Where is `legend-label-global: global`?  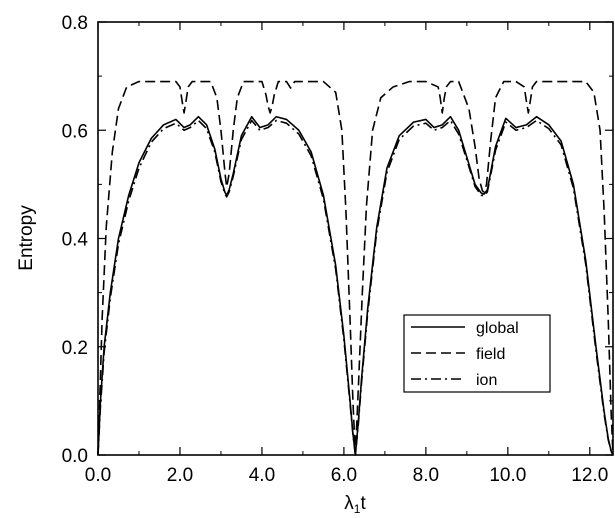 legend-label-global: global is located at coordinates (497, 328).